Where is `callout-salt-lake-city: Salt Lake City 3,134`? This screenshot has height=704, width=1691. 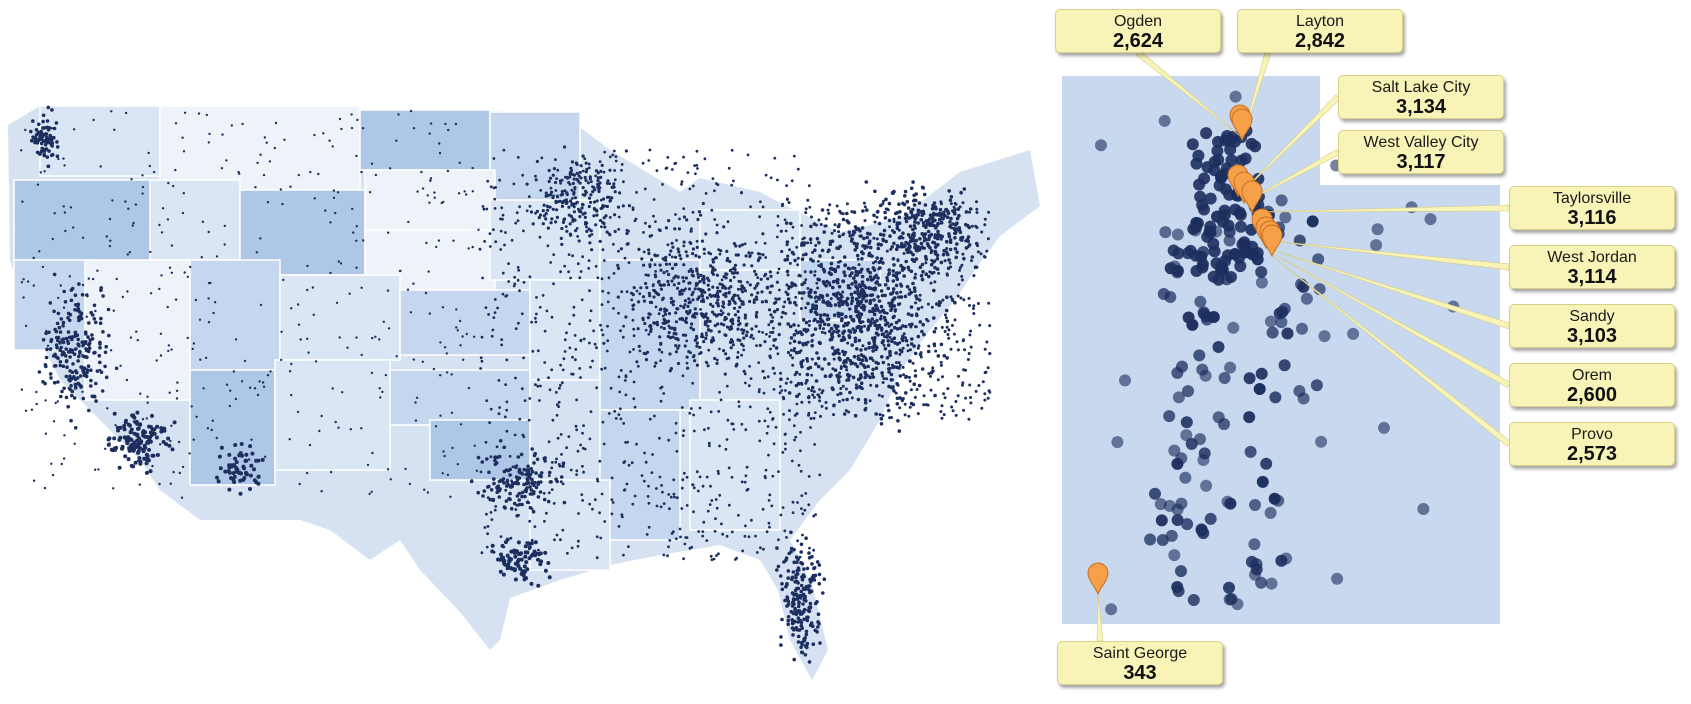 callout-salt-lake-city: Salt Lake City 3,134 is located at coordinates (1421, 97).